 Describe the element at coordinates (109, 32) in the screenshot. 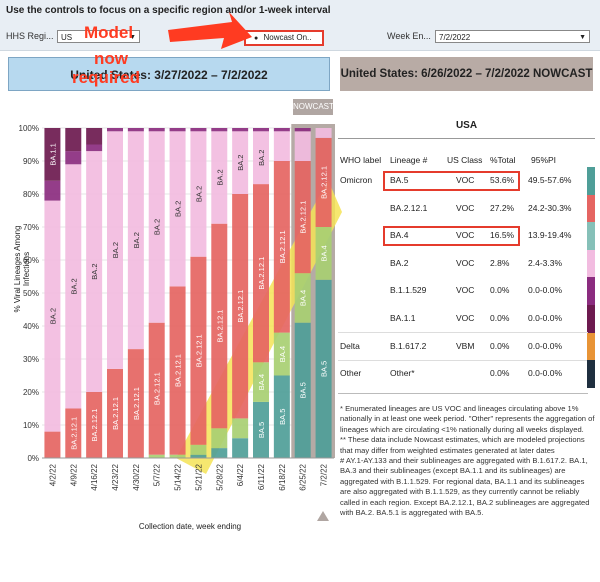

I see `callout-line1: Model` at that location.